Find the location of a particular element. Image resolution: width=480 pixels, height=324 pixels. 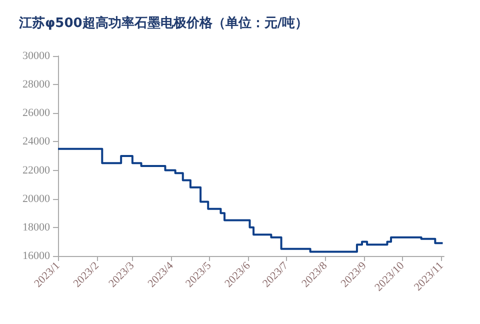

y-tick-label: 20000 is located at coordinates (36, 198).